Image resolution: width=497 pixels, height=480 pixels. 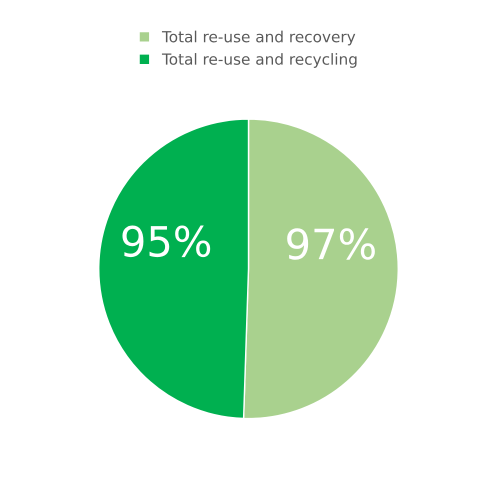 I want to click on legend-label: Total re-use and recycling, so click(x=259, y=60).